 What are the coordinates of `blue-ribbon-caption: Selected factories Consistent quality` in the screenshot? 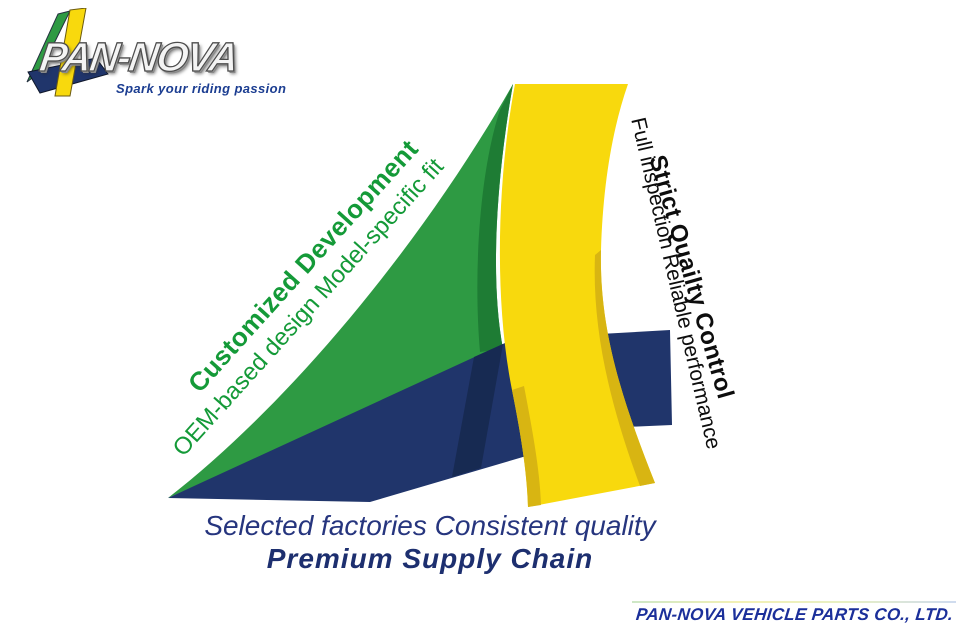 It's located at (430, 525).